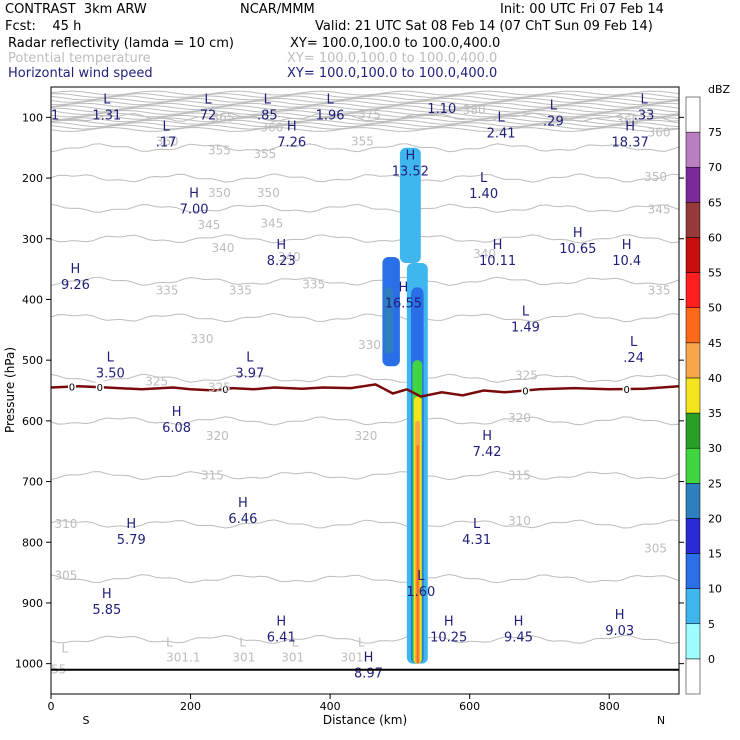 The width and height of the screenshot is (740, 740). Describe the element at coordinates (715, 413) in the screenshot. I see `colorbar-tick-label: 35` at that location.